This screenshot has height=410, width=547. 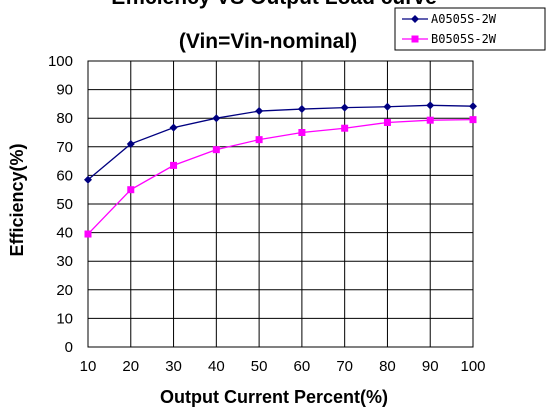 I want to click on x-tick-label: 100, so click(x=472, y=366).